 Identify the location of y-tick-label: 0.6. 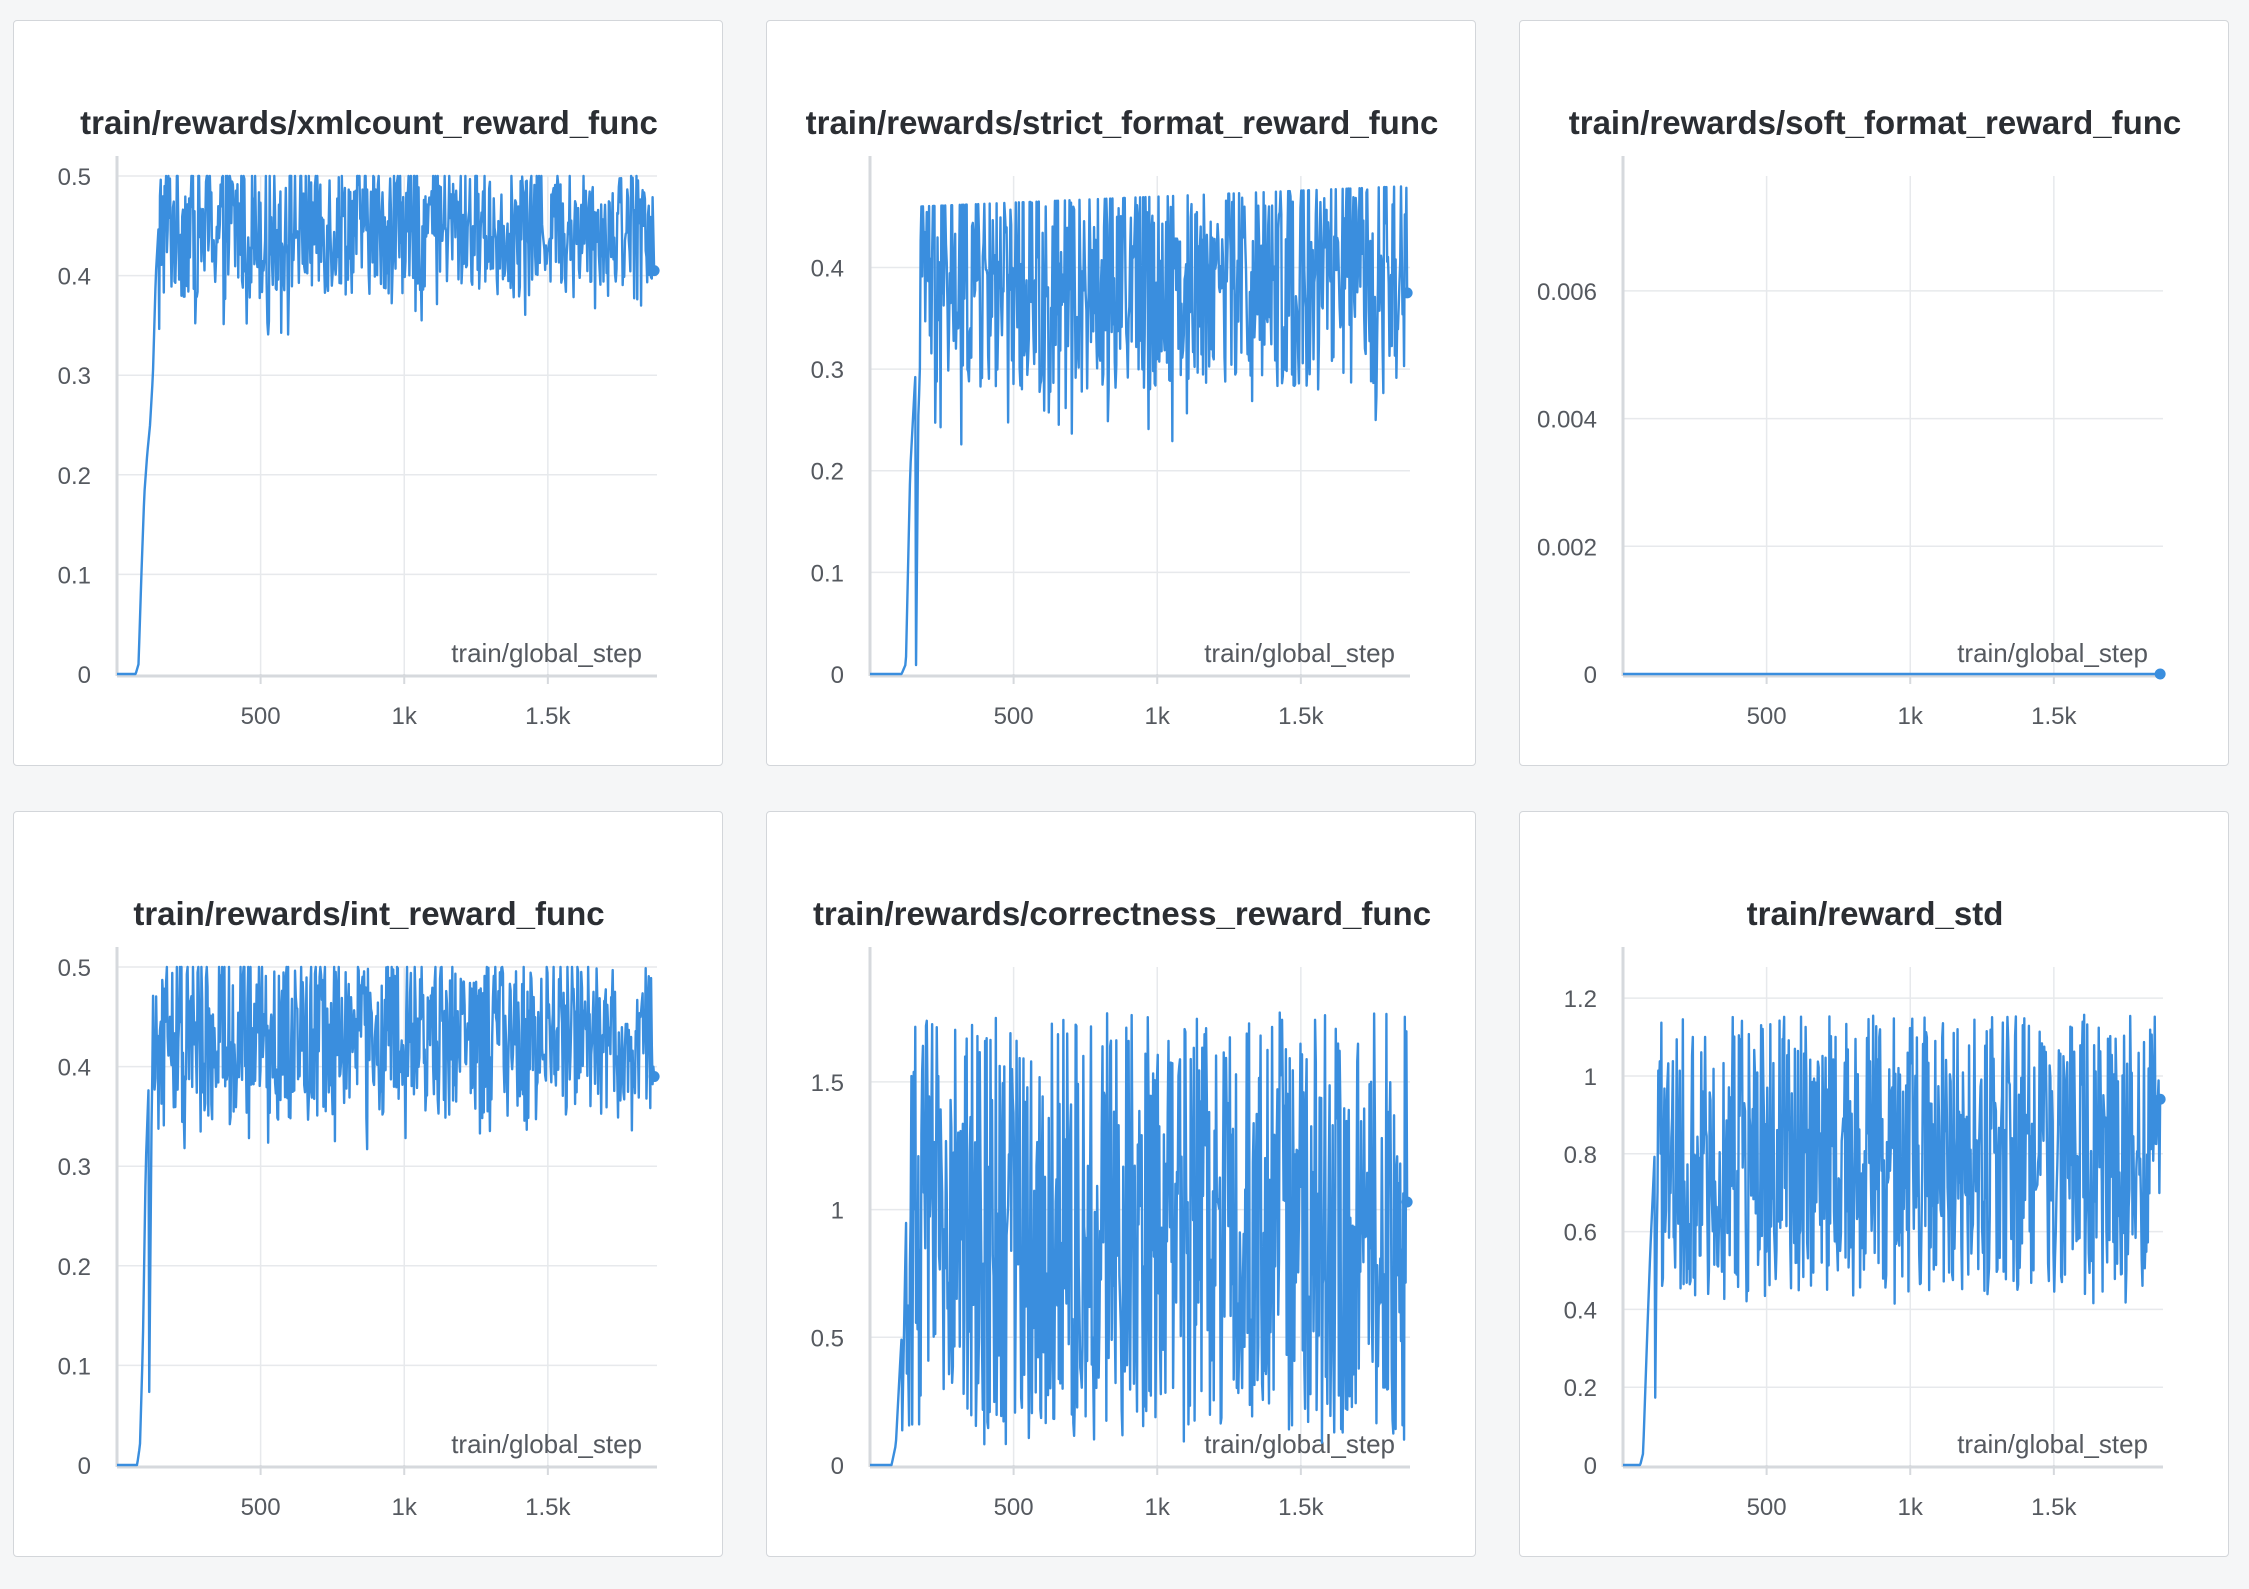
(1580, 1233).